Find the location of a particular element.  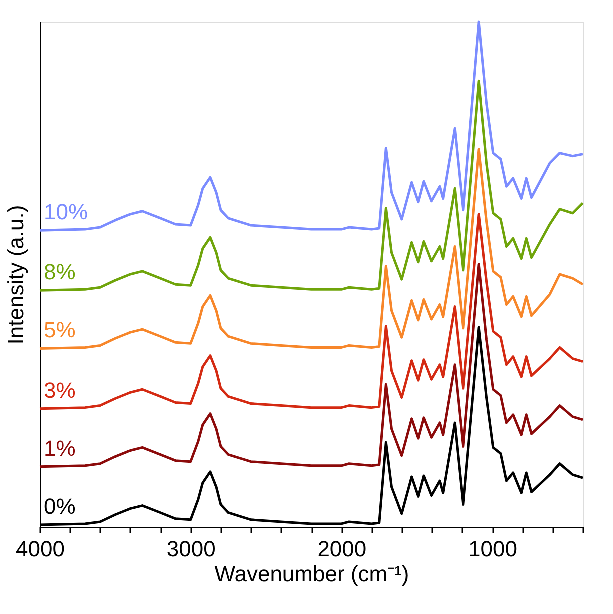

x-tick-label: 3000 is located at coordinates (191, 549).